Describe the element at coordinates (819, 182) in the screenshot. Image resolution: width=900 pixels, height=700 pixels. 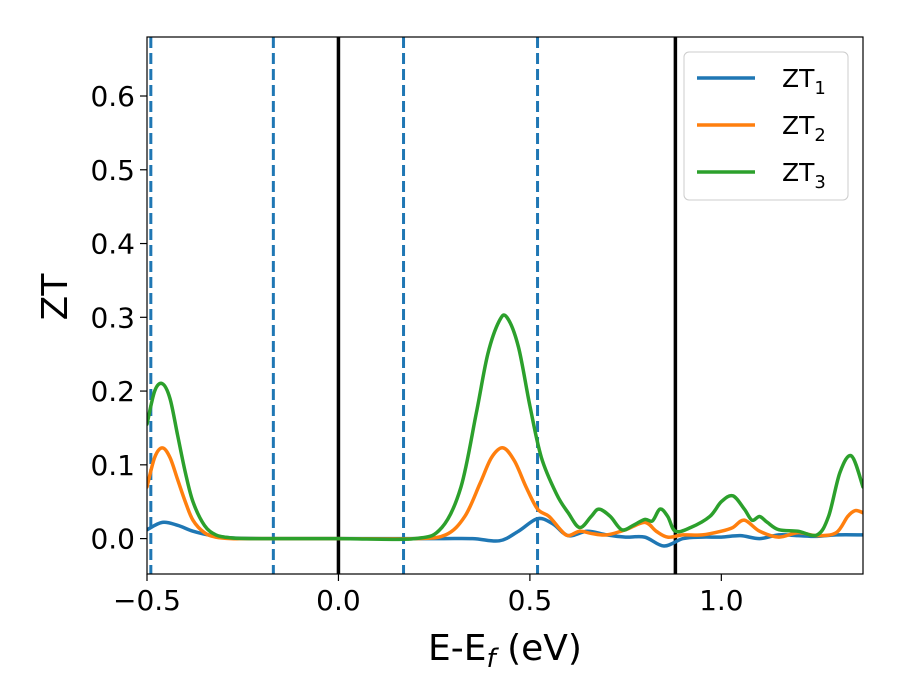
I see `legend-label-sub: 3` at that location.